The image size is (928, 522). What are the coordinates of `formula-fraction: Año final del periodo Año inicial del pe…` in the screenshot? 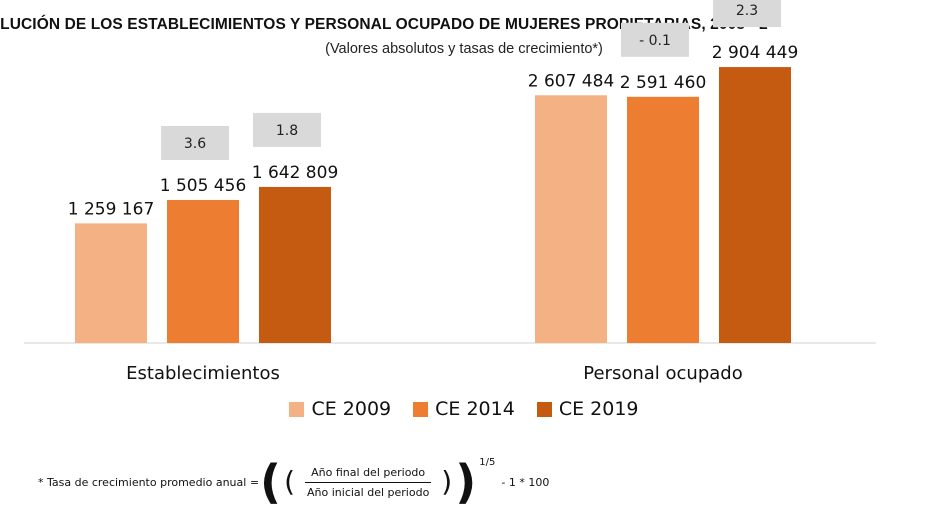 It's located at (368, 482).